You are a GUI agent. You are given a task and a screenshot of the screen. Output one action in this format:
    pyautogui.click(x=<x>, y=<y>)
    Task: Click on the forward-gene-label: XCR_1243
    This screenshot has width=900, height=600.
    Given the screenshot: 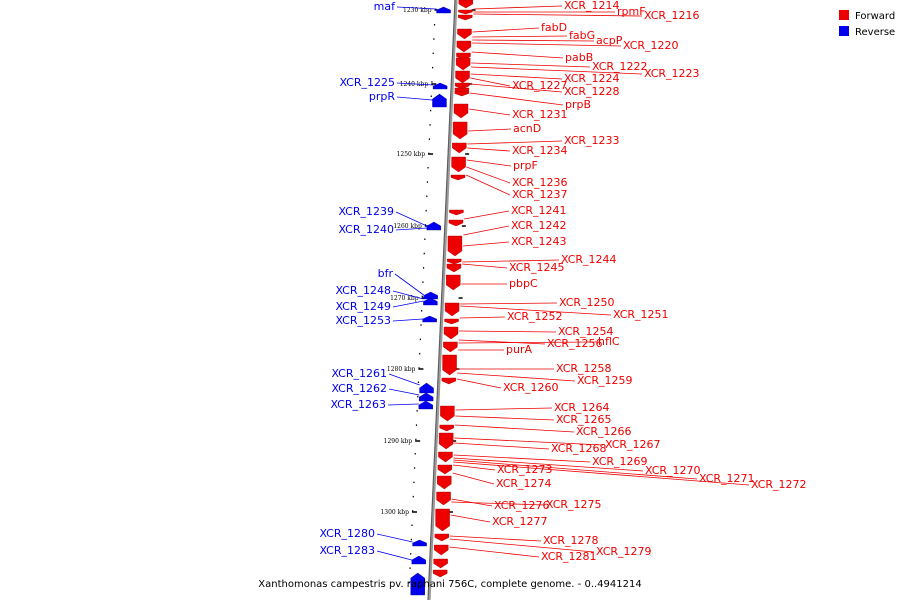 What is the action you would take?
    pyautogui.click(x=539, y=241)
    